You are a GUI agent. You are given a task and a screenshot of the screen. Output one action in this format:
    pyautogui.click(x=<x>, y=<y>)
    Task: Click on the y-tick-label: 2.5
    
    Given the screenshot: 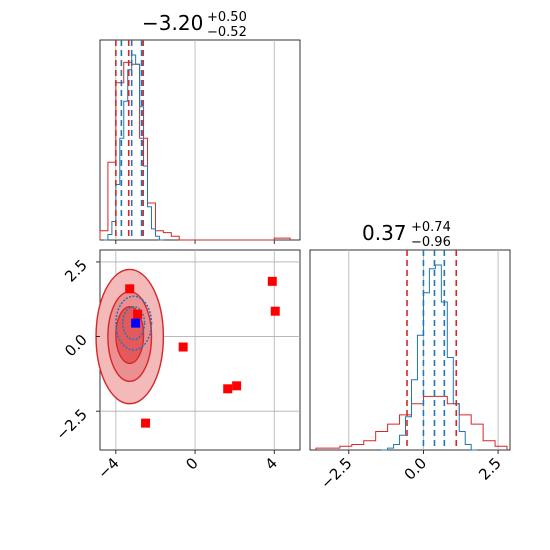 What is the action you would take?
    pyautogui.click(x=76, y=271)
    